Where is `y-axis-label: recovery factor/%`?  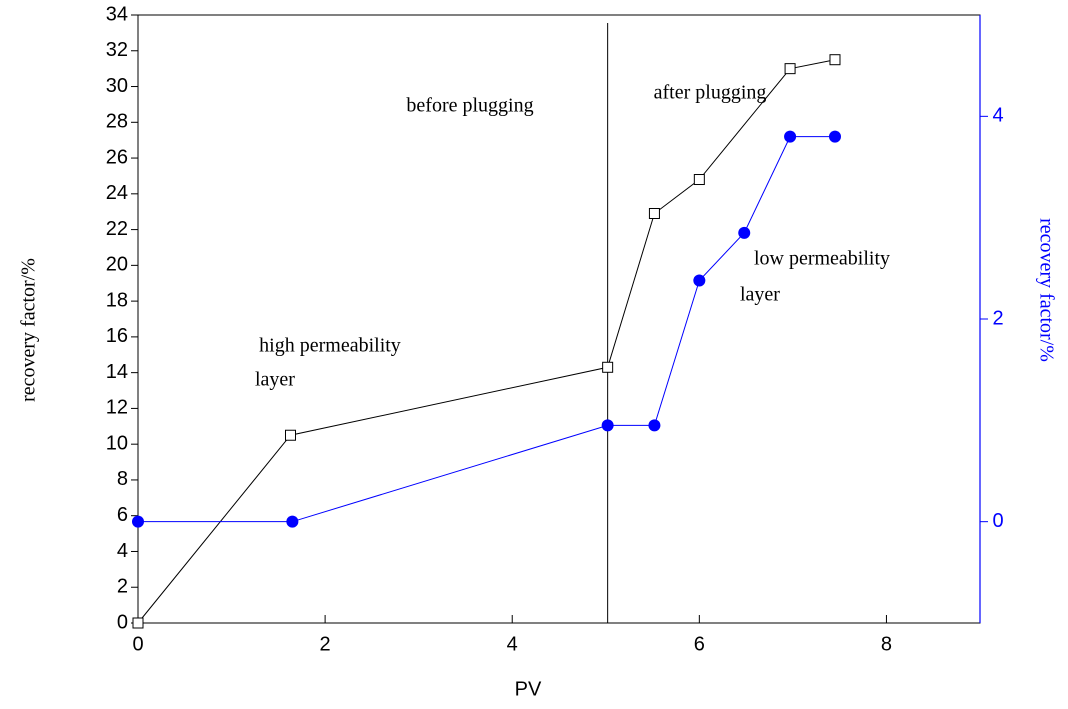 y-axis-label: recovery factor/% is located at coordinates (29, 330).